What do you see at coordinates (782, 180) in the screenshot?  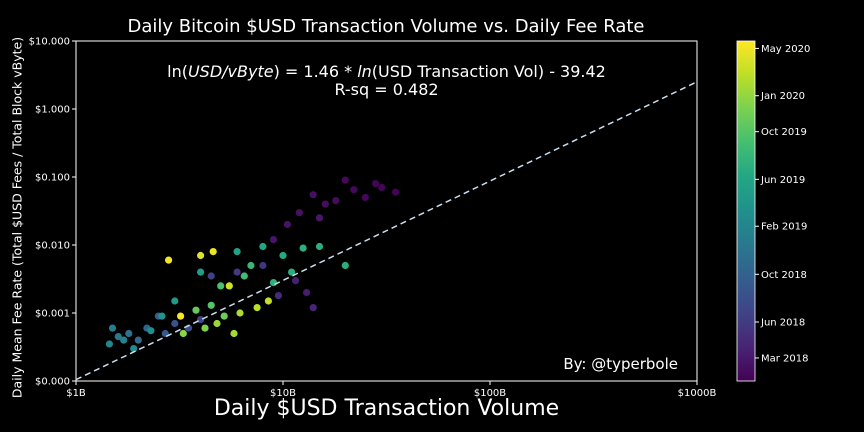 I see `colorbar-tick-label: Jun 2019` at bounding box center [782, 180].